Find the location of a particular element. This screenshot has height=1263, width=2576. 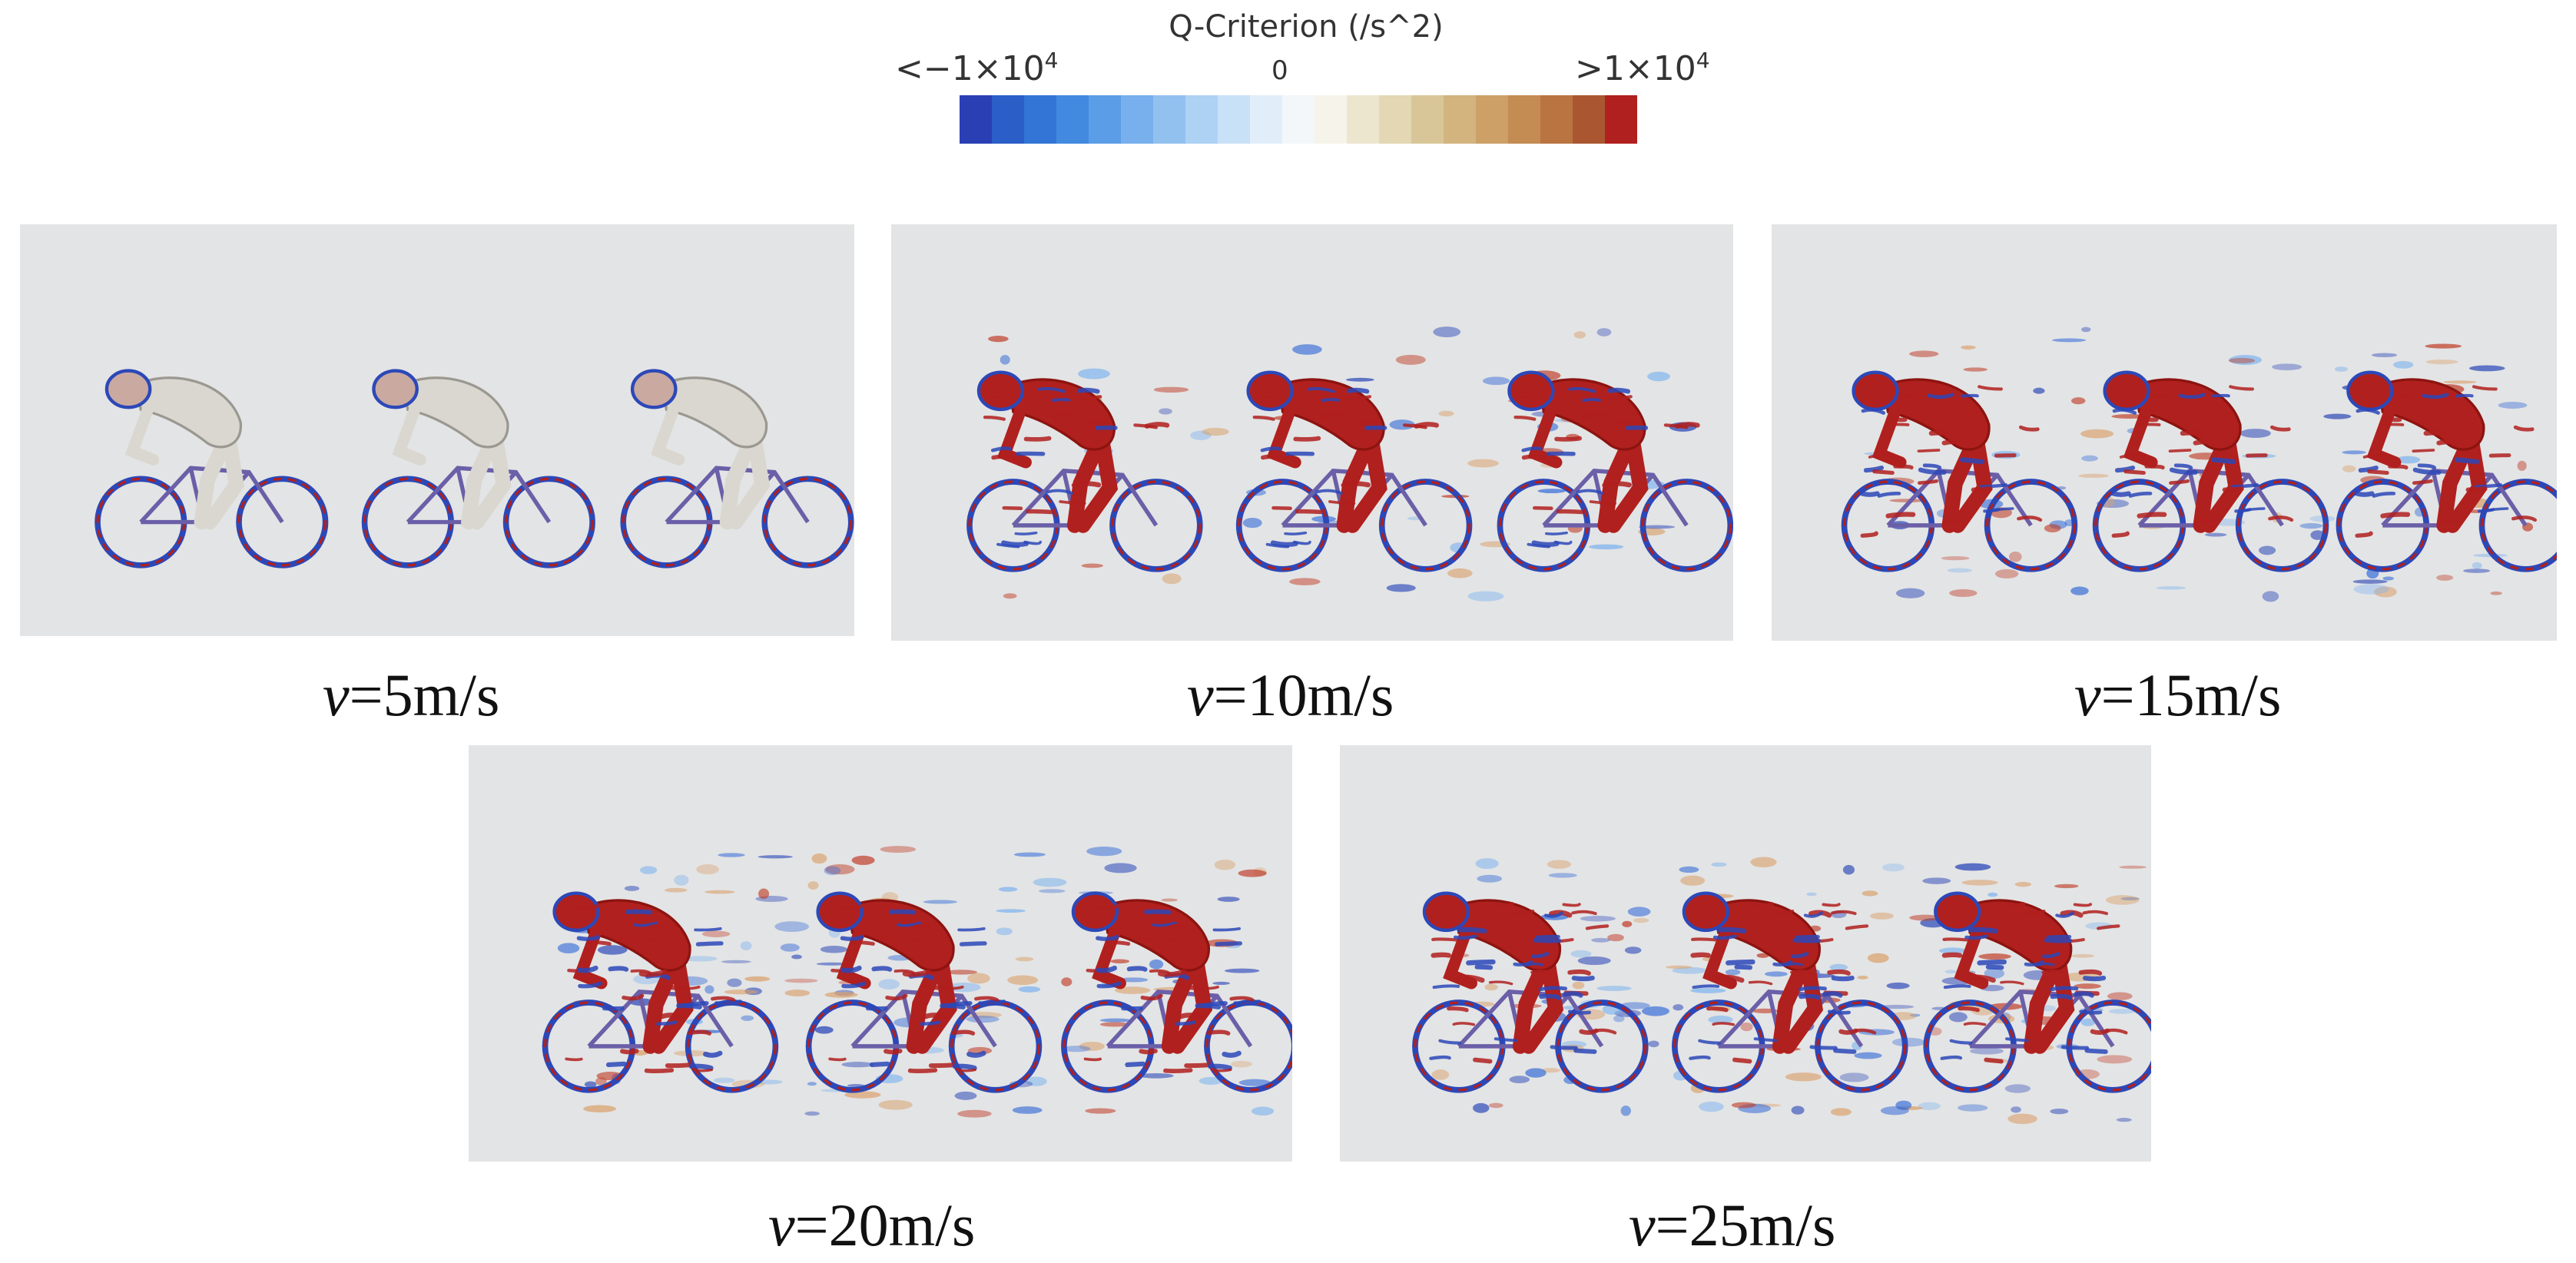

colorbar-min-label: <−1×104 is located at coordinates (977, 68).